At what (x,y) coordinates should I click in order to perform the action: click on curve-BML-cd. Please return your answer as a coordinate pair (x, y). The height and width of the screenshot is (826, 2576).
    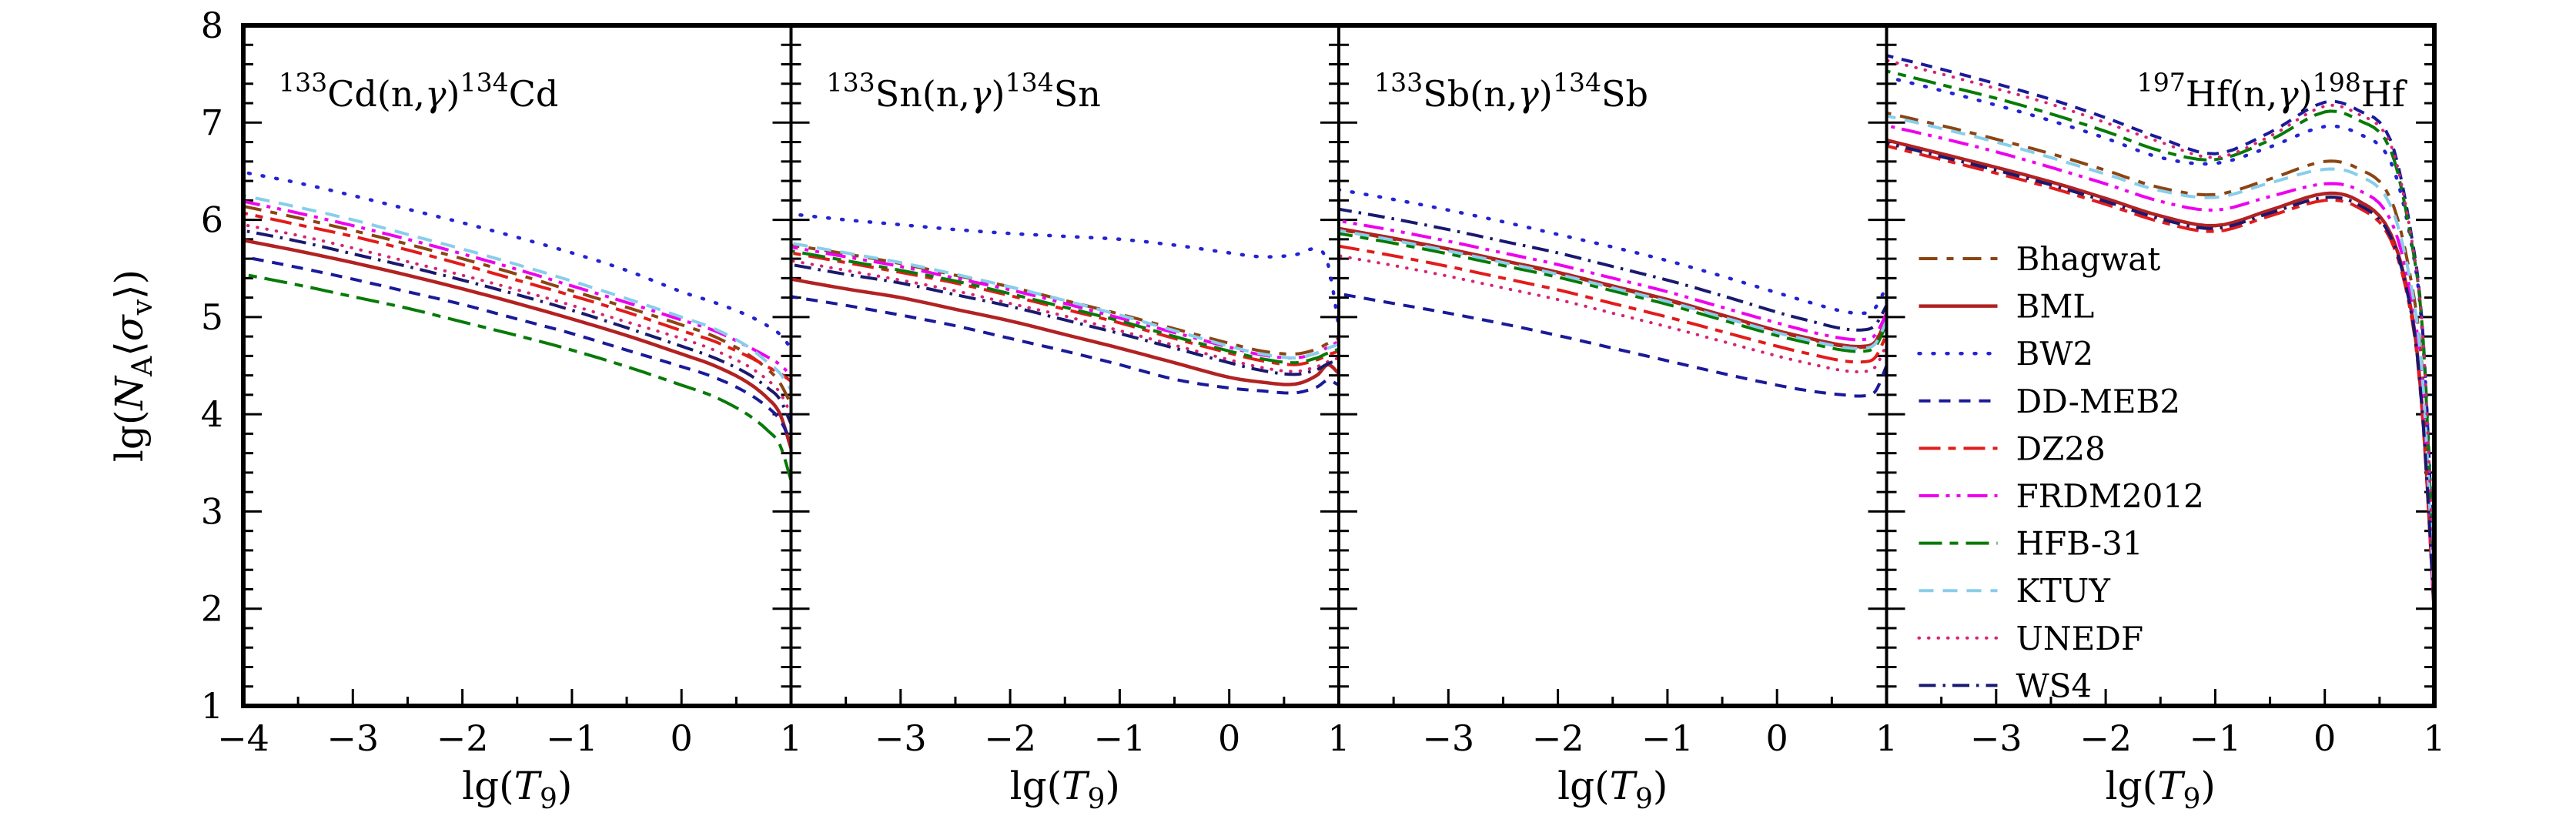
    Looking at the image, I should click on (517, 344).